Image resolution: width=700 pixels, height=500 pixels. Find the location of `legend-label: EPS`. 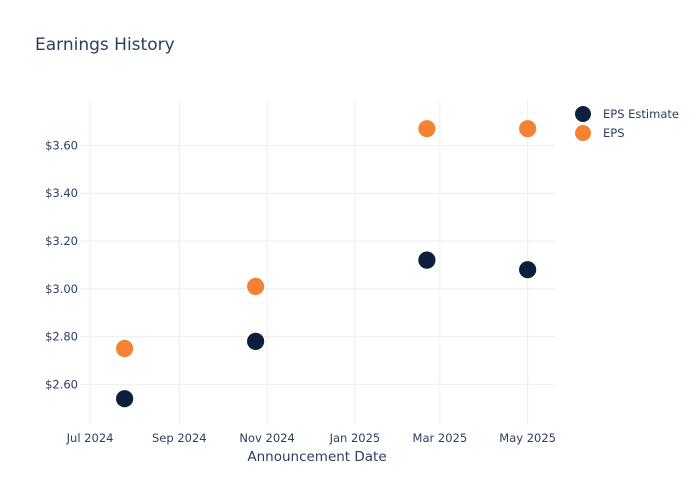

legend-label: EPS is located at coordinates (614, 133).